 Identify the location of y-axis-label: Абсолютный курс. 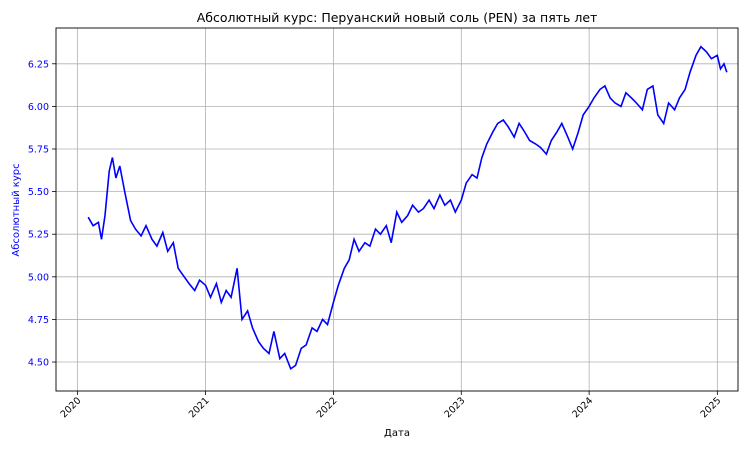
(16, 209).